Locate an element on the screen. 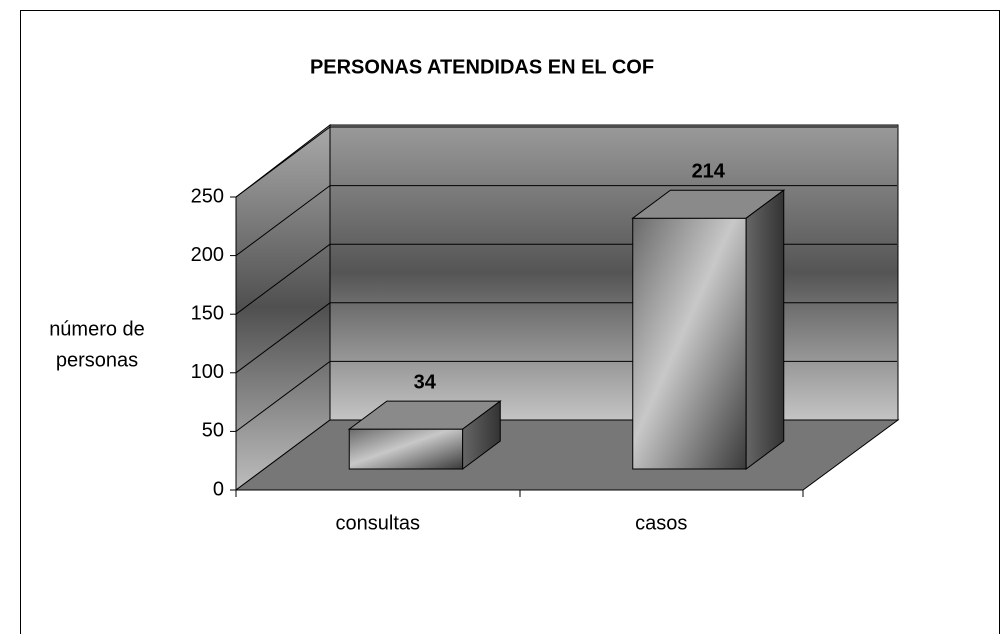 The height and width of the screenshot is (634, 1002). chart-title: PERSONAS ATENDIDAS EN EL COF is located at coordinates (482, 67).